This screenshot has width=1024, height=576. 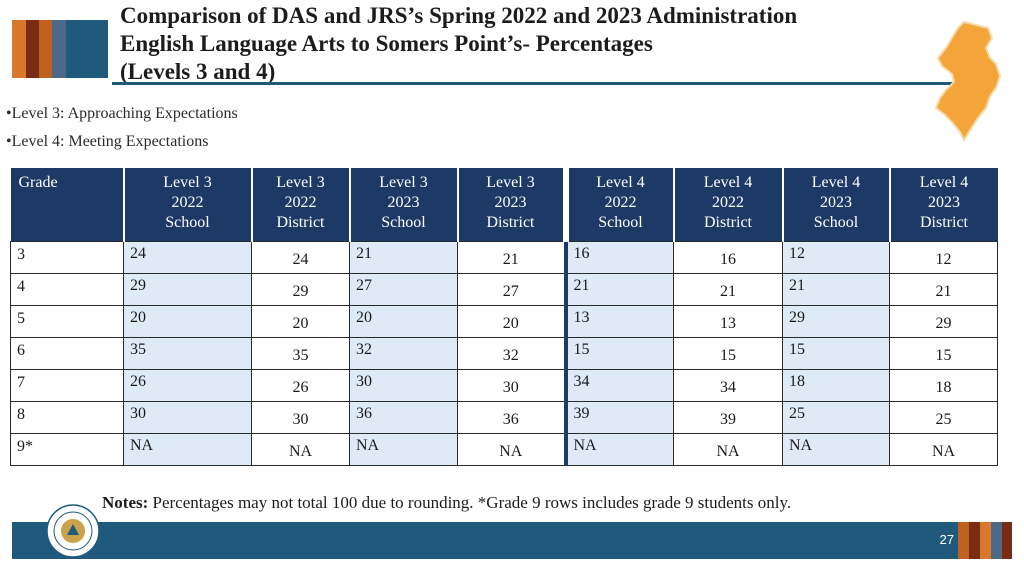 What do you see at coordinates (301, 204) in the screenshot?
I see `header-l3-2022-district: Level 3 2022 District` at bounding box center [301, 204].